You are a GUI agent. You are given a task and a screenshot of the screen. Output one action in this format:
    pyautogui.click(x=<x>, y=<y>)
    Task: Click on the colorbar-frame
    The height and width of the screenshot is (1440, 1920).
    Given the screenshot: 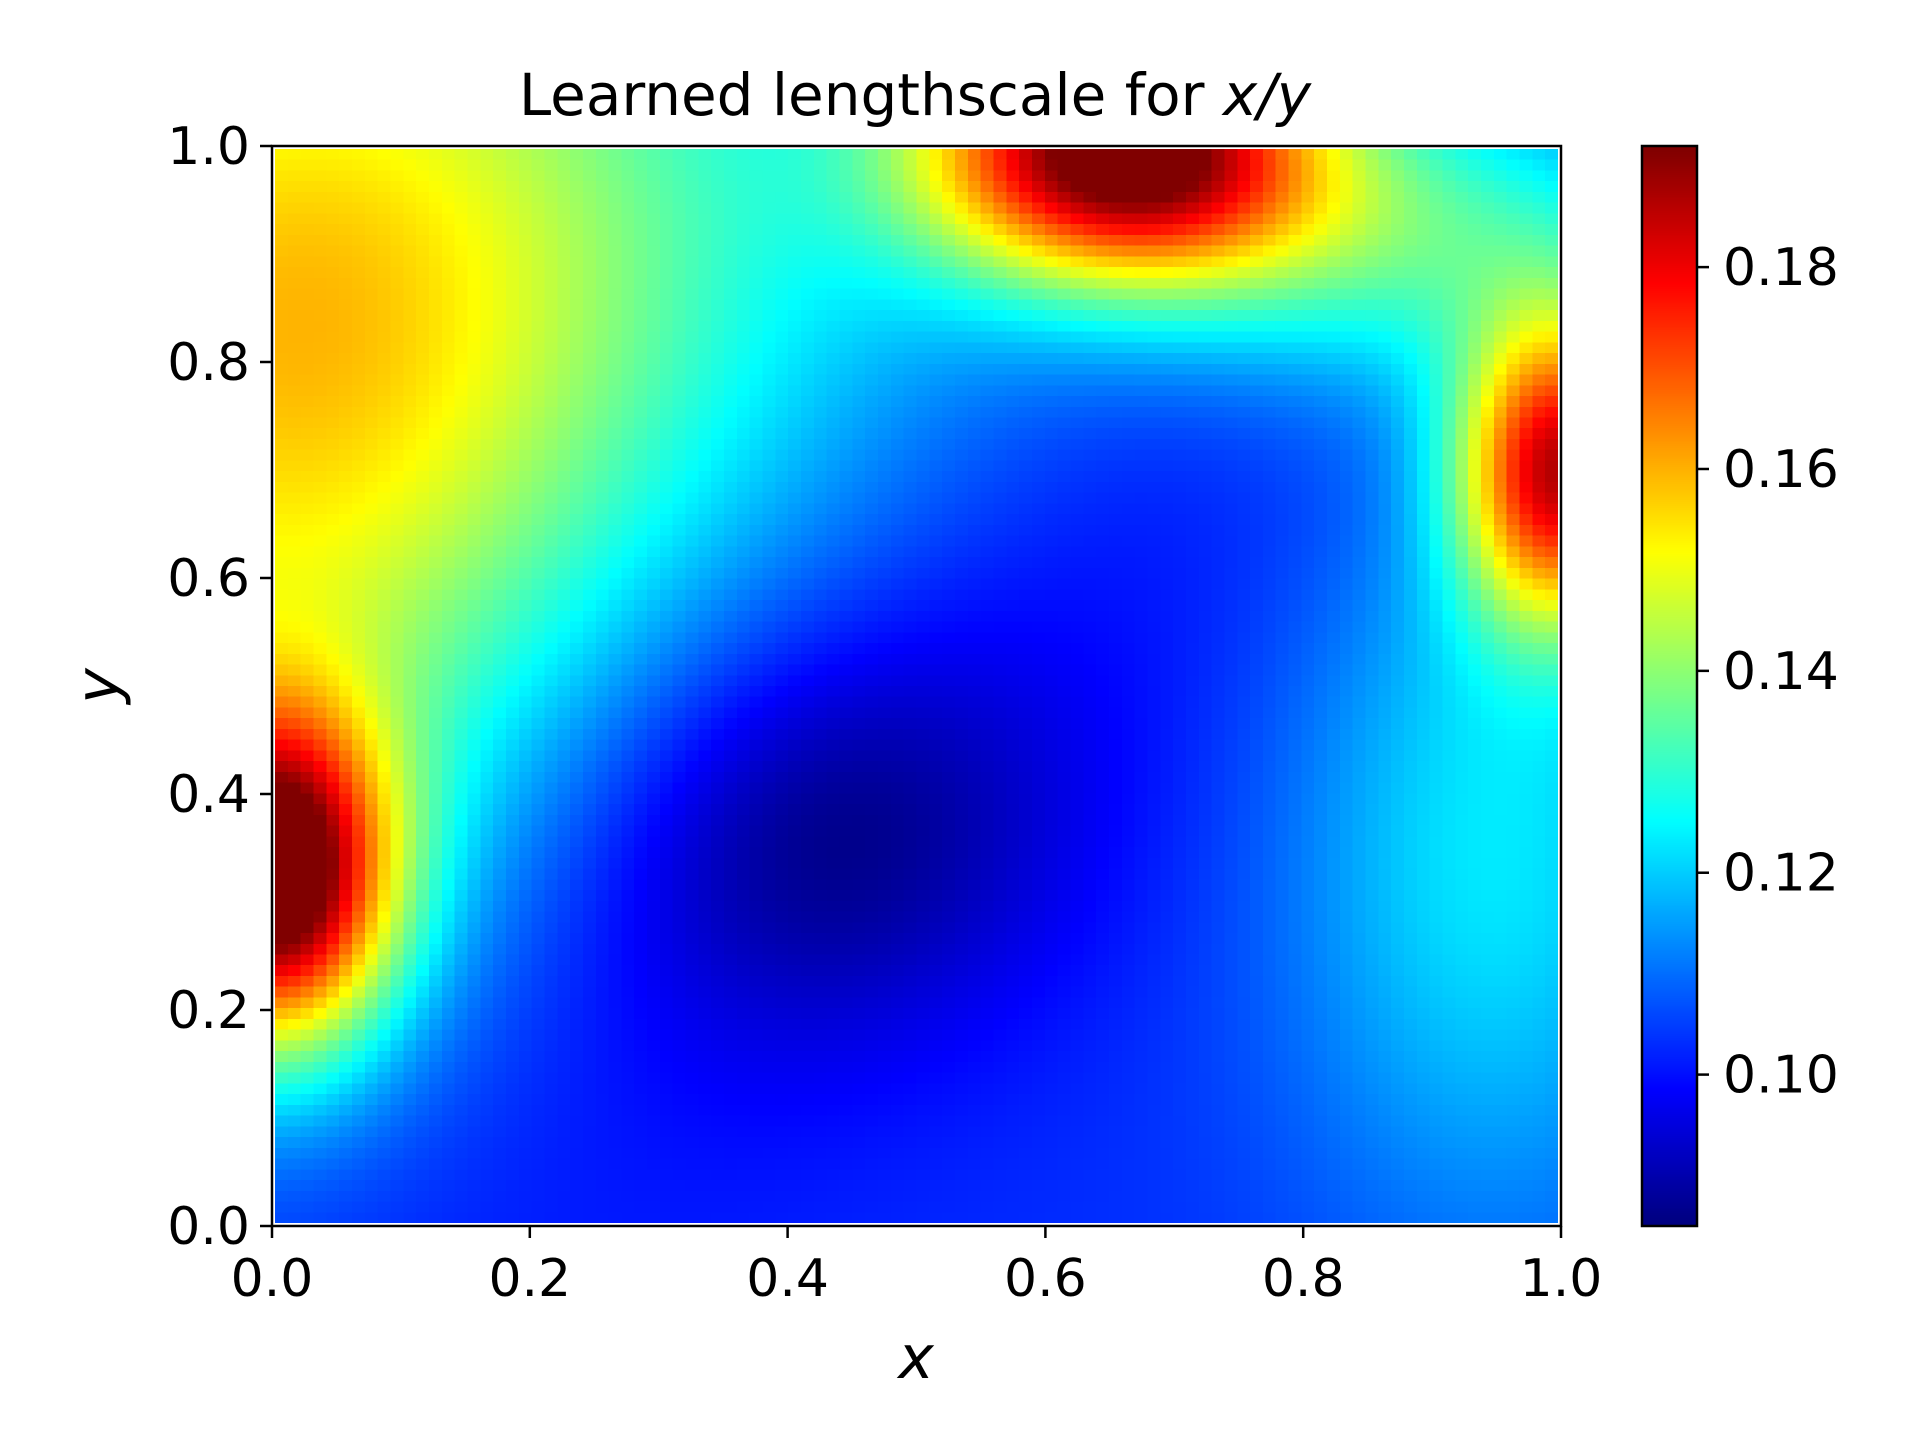 What is the action you would take?
    pyautogui.click(x=1669, y=686)
    